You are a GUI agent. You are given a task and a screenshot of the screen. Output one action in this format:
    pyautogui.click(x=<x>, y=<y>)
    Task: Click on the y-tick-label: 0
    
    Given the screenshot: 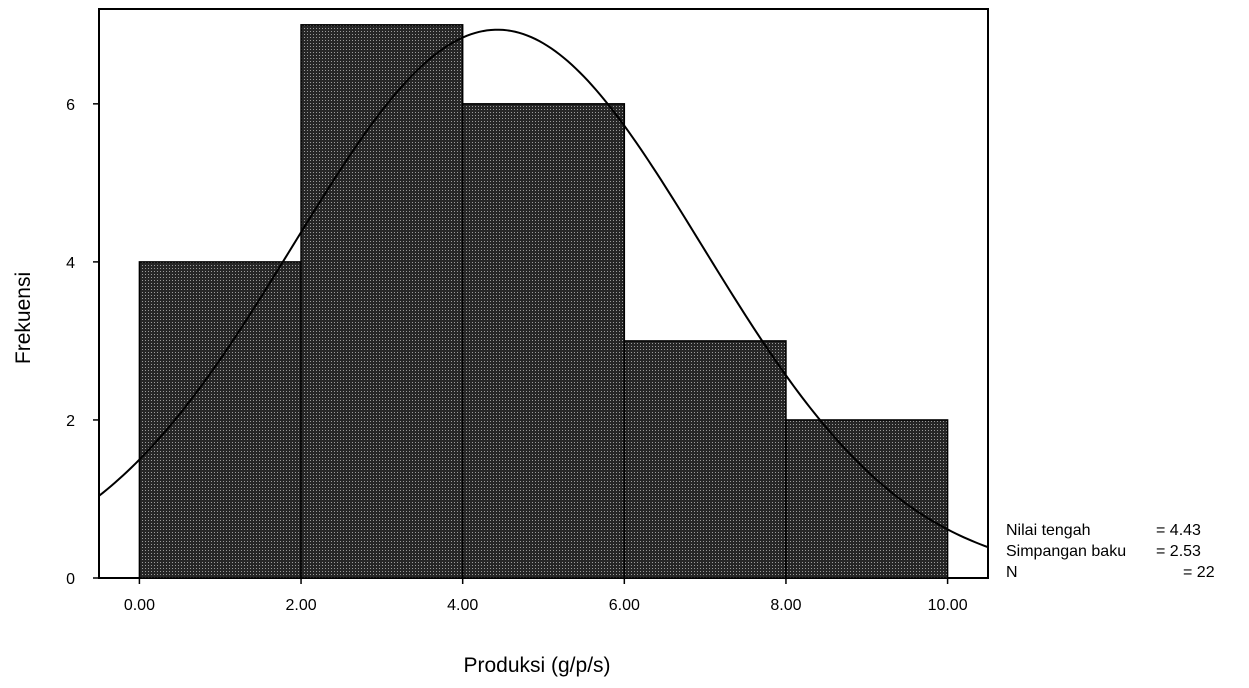 What is the action you would take?
    pyautogui.click(x=70, y=579)
    